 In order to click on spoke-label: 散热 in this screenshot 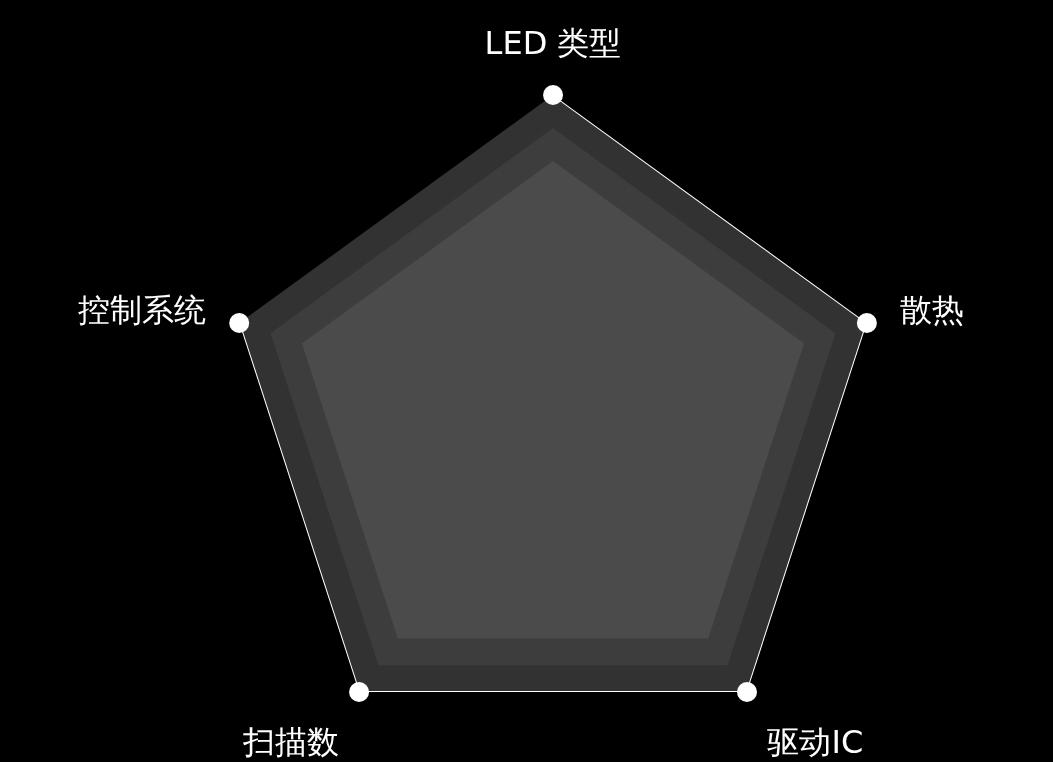, I will do `click(932, 309)`.